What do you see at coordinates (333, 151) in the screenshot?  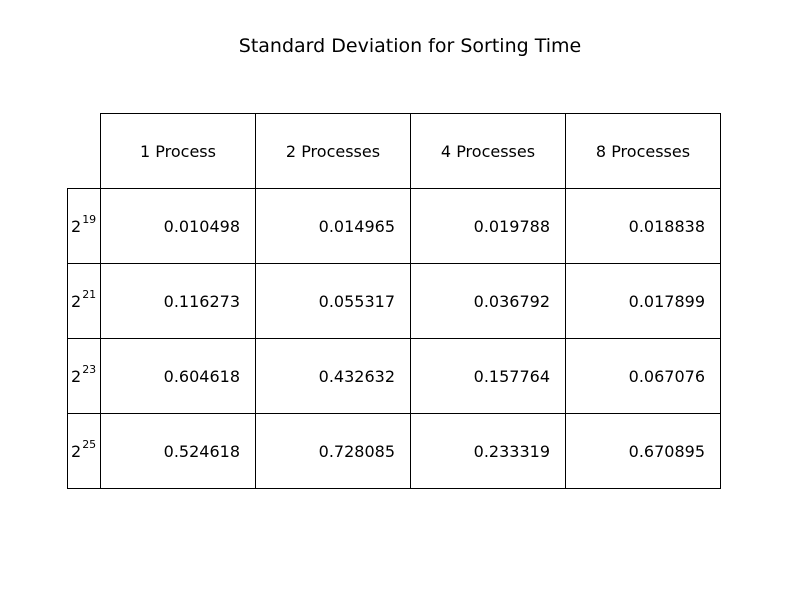 I see `column-header: 2 Processes` at bounding box center [333, 151].